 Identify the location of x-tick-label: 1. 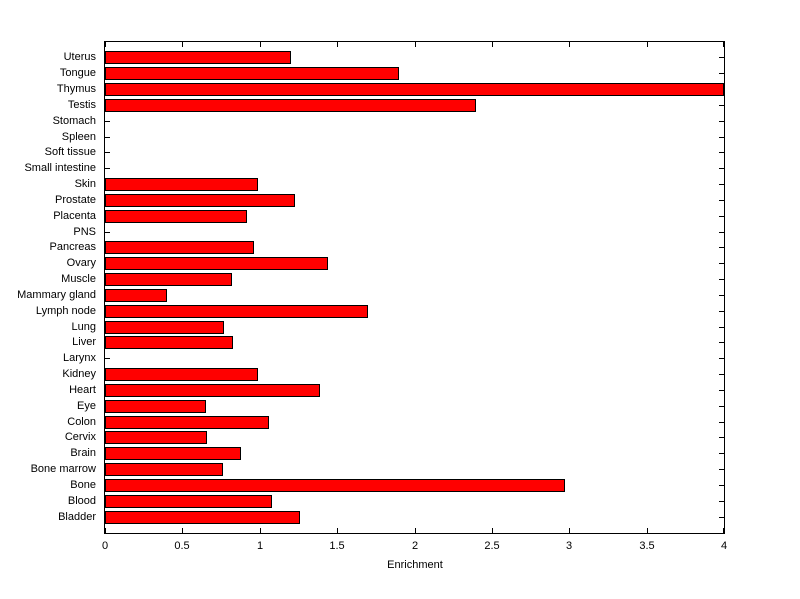
(260, 546).